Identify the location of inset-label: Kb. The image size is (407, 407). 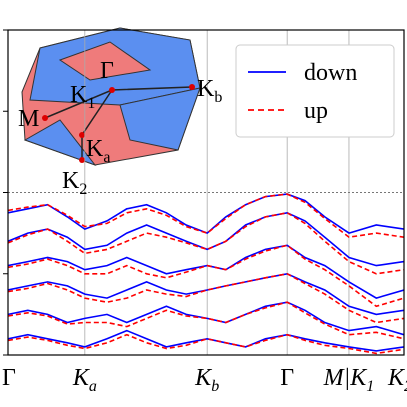
(209, 91).